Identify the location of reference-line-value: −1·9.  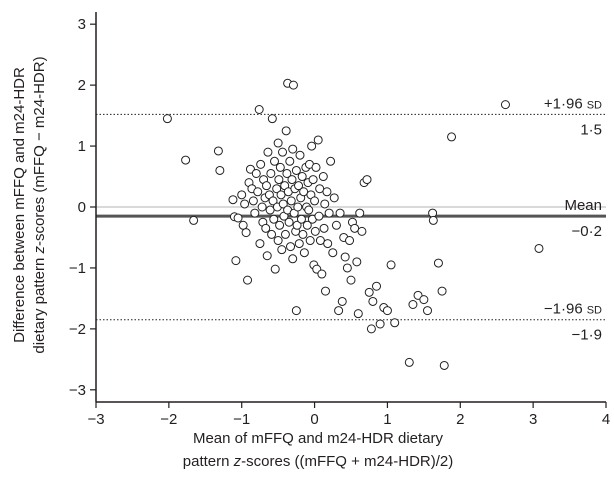
(587, 335).